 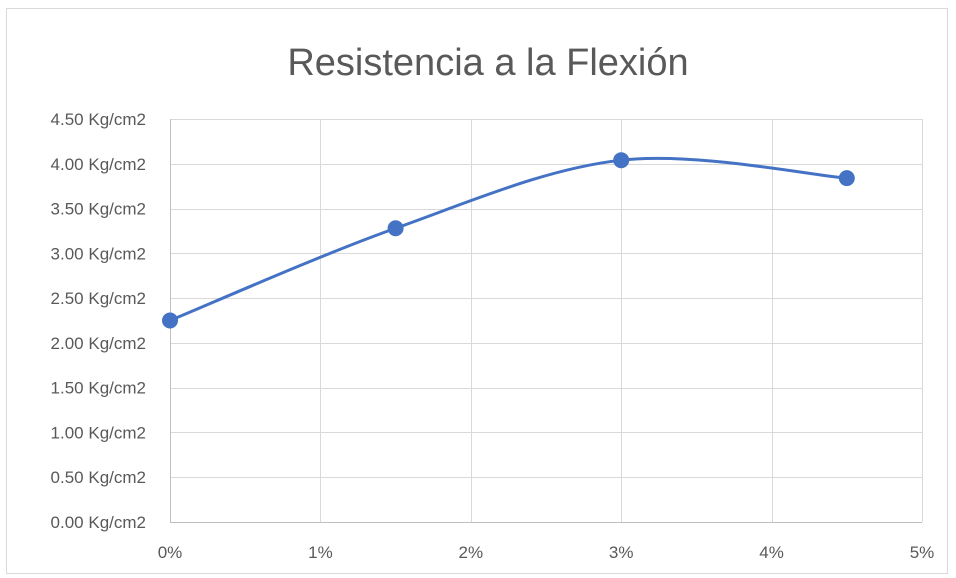 I want to click on x-tick-label: 3%, so click(x=621, y=552).